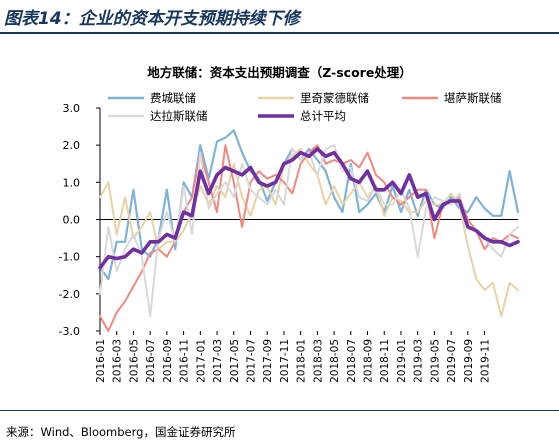  I want to click on x-tick-label: 2019-09, so click(469, 361).